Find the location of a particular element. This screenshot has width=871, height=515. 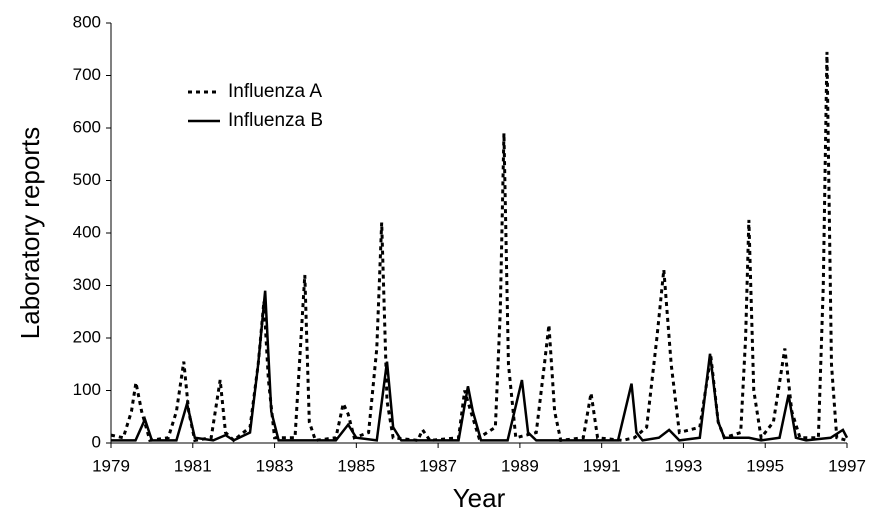

x-tick-label: 1979 is located at coordinates (111, 465).